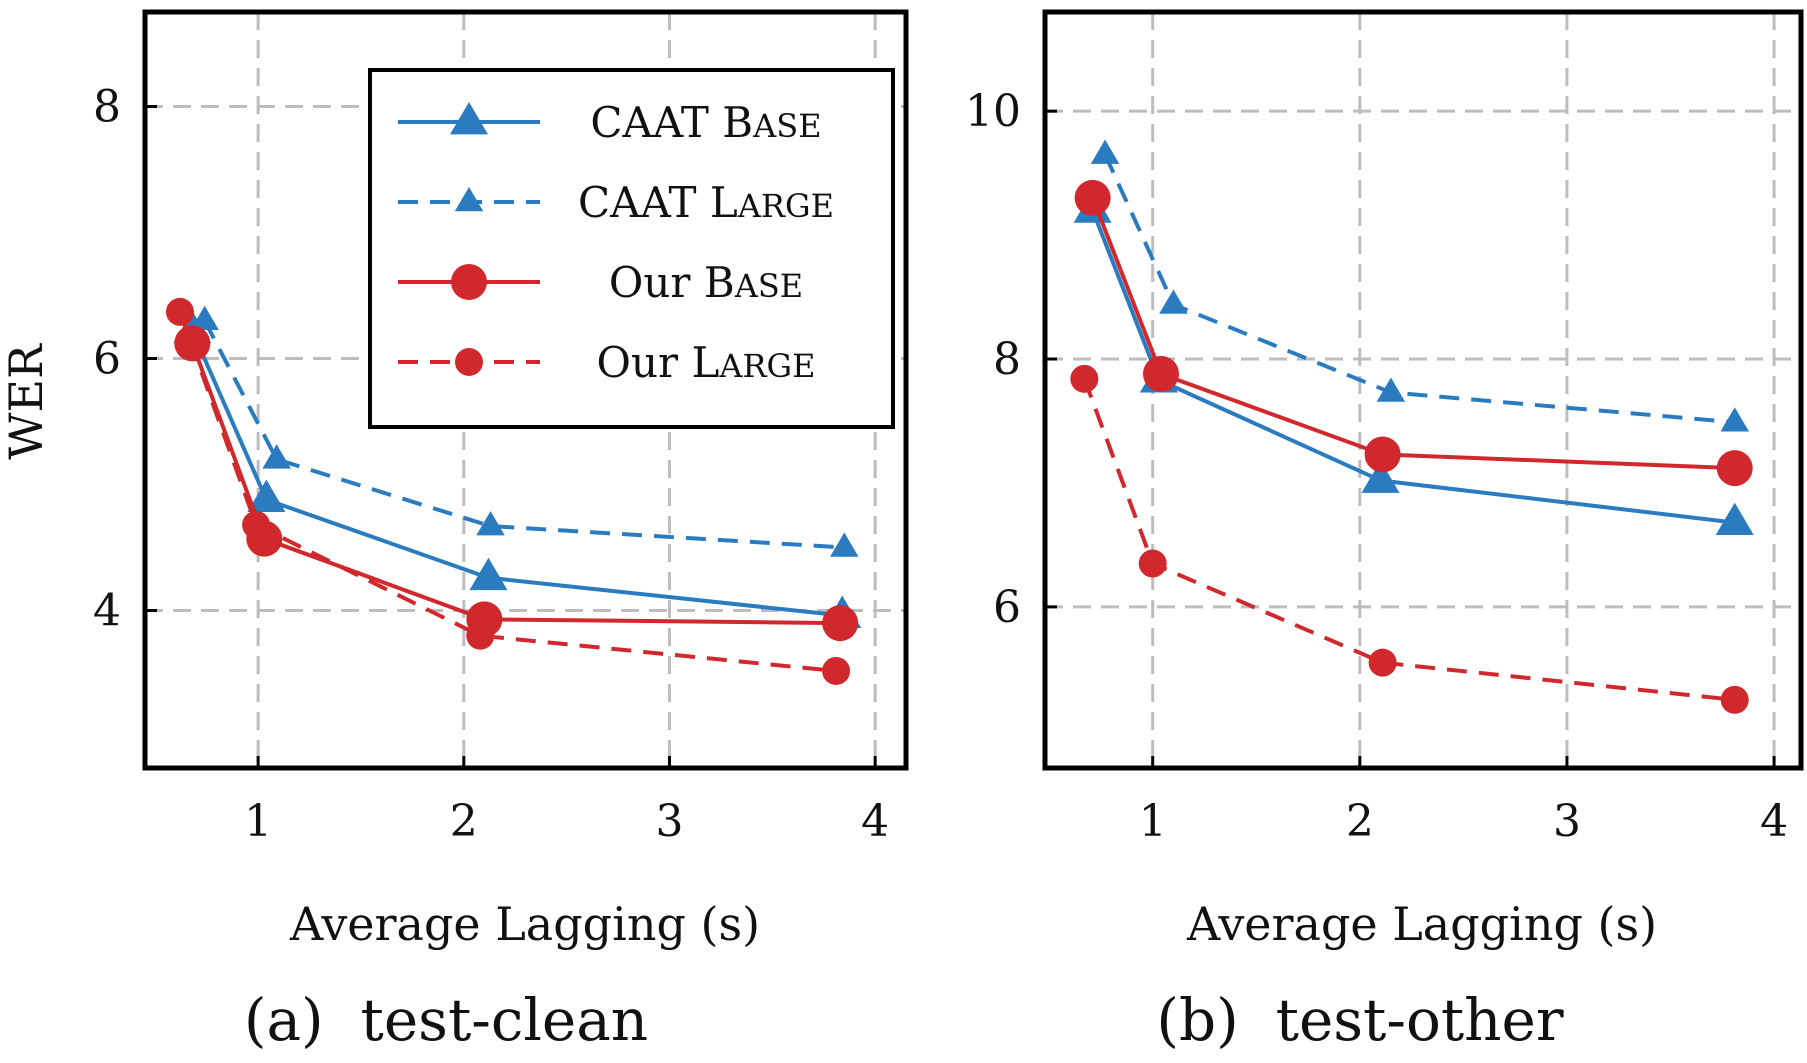 This screenshot has height=1063, width=1807. What do you see at coordinates (706, 362) in the screenshot?
I see `legend-label-our-large: Our LARGE` at bounding box center [706, 362].